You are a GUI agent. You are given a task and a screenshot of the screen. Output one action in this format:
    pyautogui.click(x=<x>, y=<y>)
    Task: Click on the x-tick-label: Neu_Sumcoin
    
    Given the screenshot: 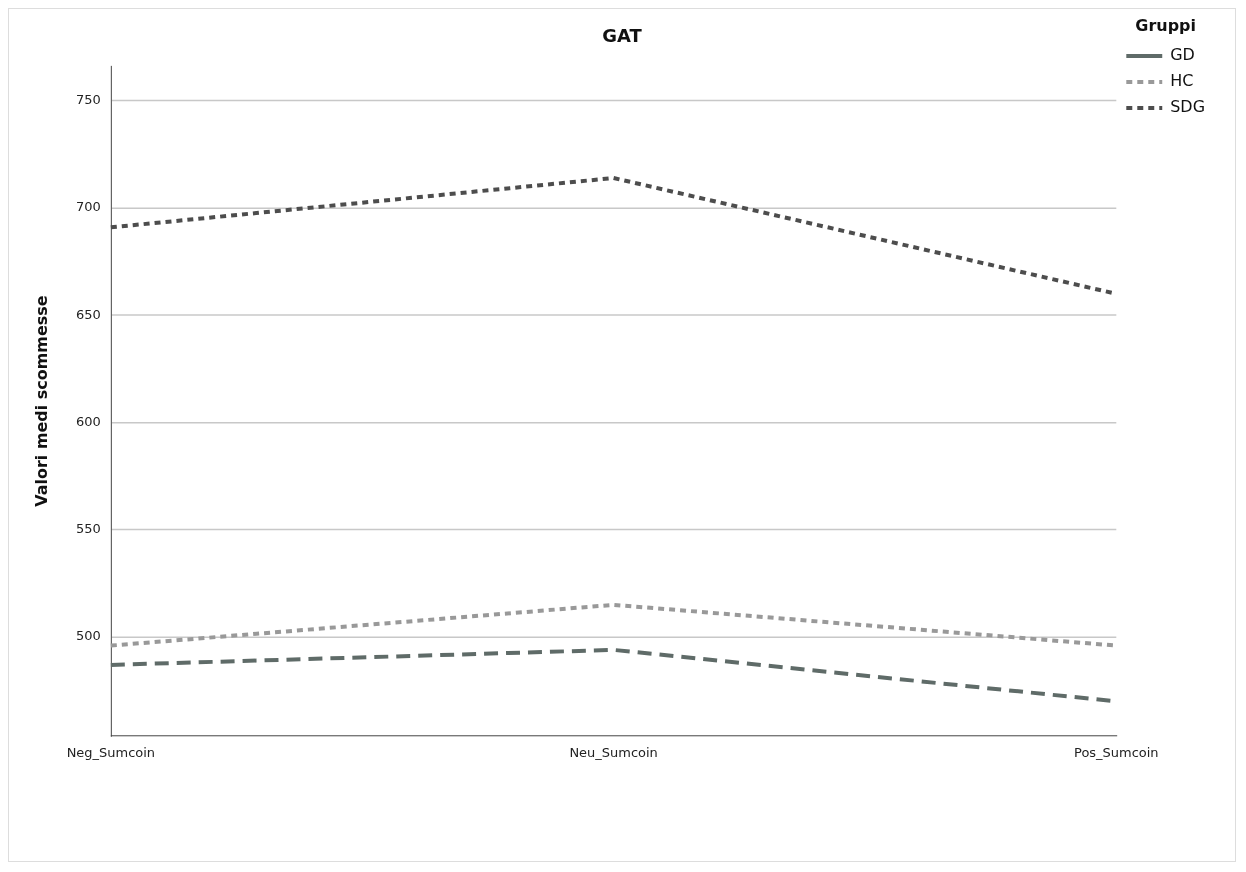 What is the action you would take?
    pyautogui.click(x=613, y=752)
    